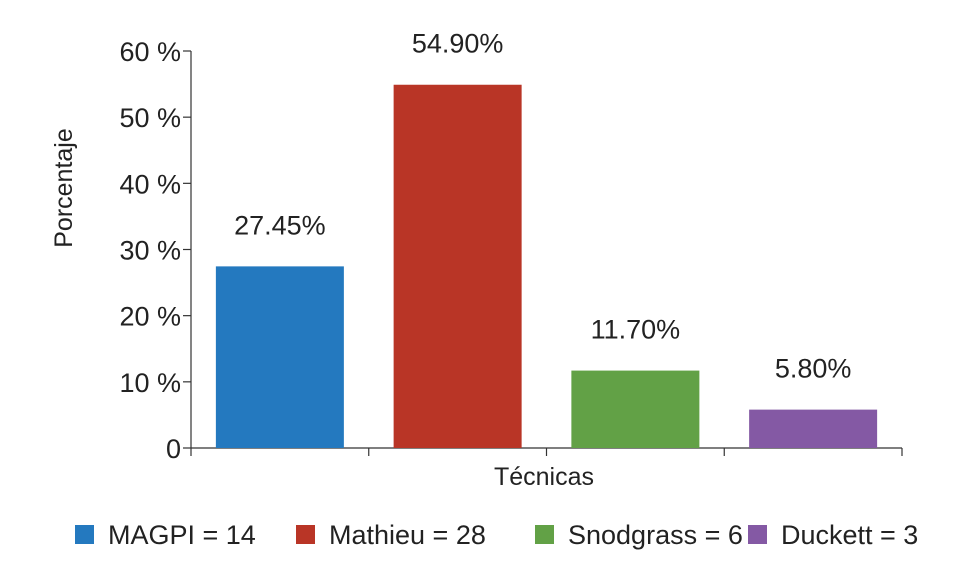  Describe the element at coordinates (150, 52) in the screenshot. I see `y-tick-label: 60 %` at that location.